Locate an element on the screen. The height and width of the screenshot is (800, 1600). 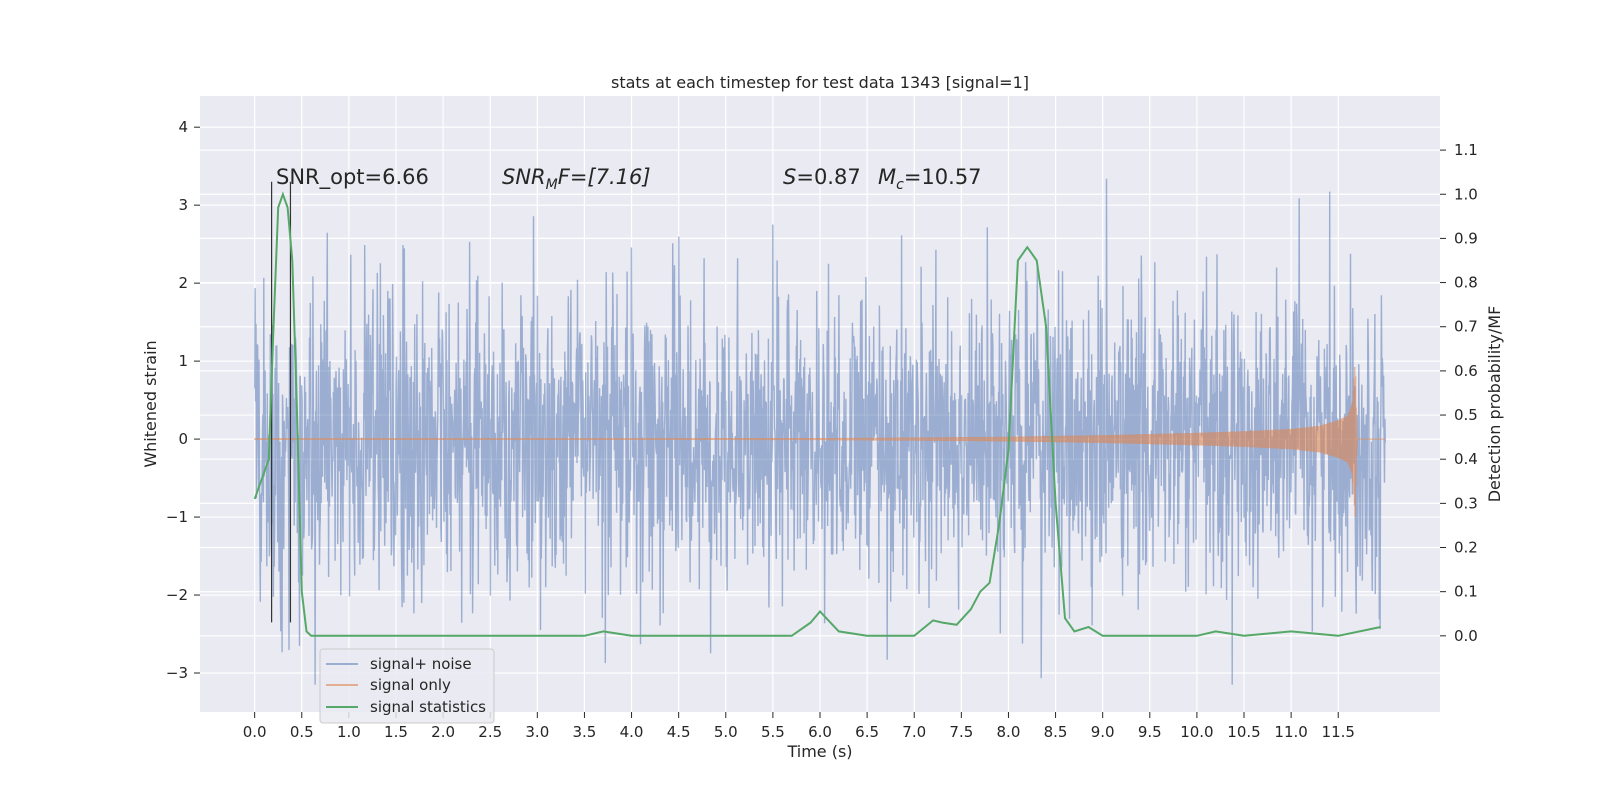
y2-tick-label-11: 1.1 is located at coordinates (1466, 150).